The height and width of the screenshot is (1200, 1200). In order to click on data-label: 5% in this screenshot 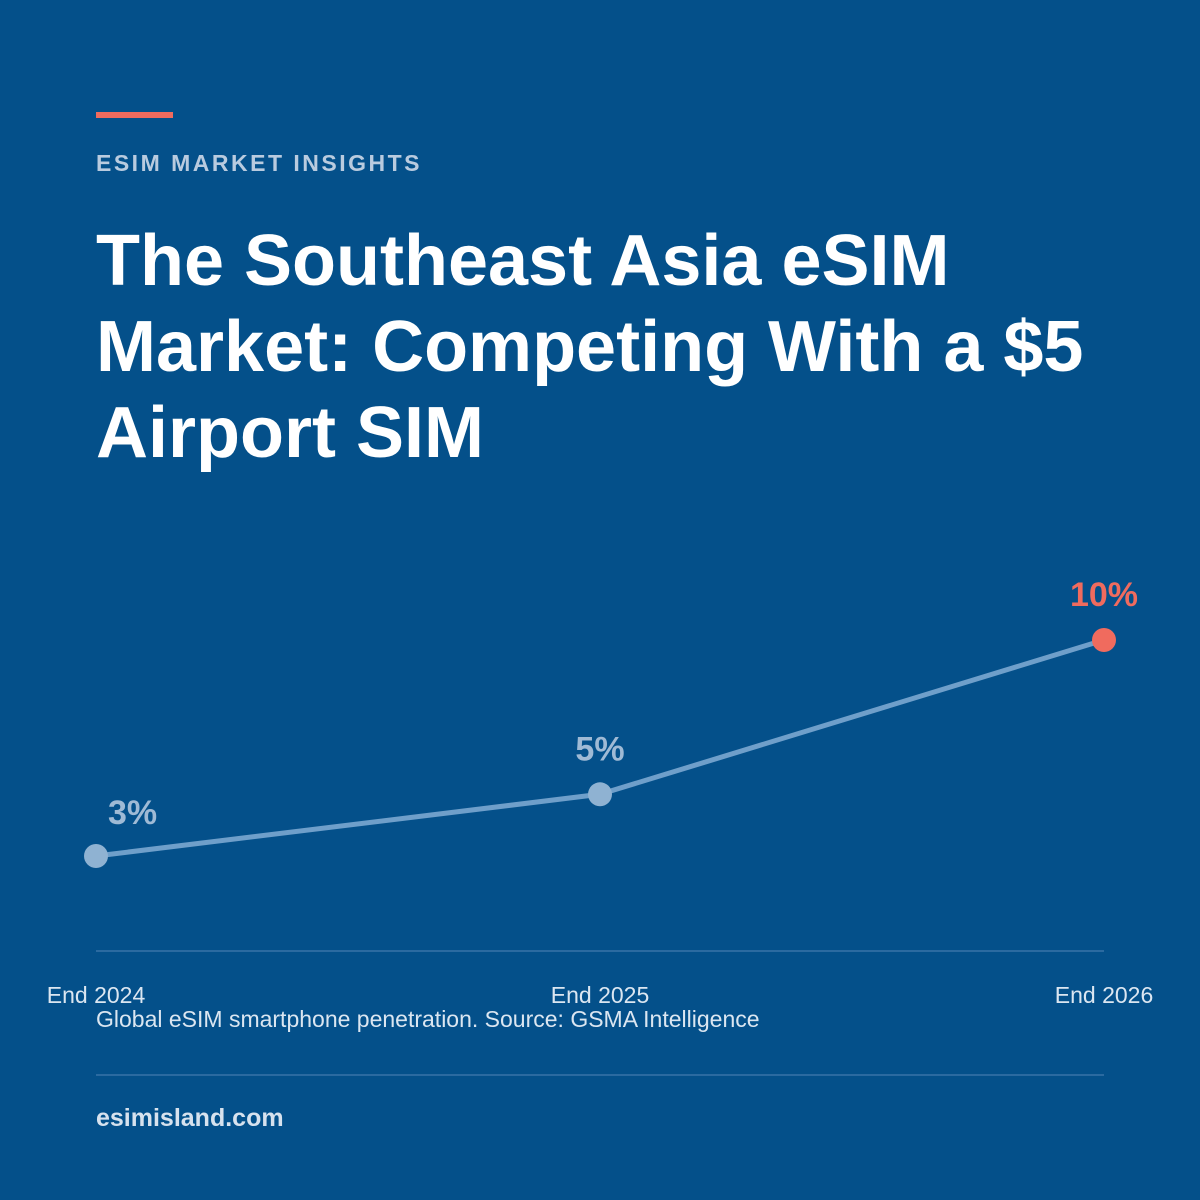, I will do `click(599, 749)`.